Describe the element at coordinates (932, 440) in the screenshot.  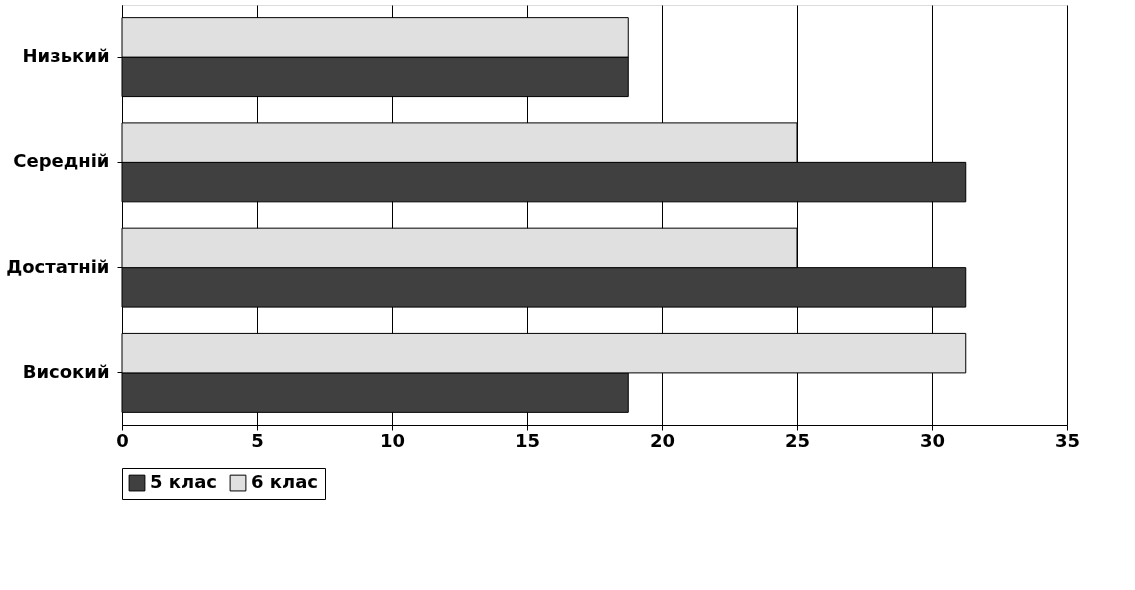
I see `x-tick-label: 30` at that location.